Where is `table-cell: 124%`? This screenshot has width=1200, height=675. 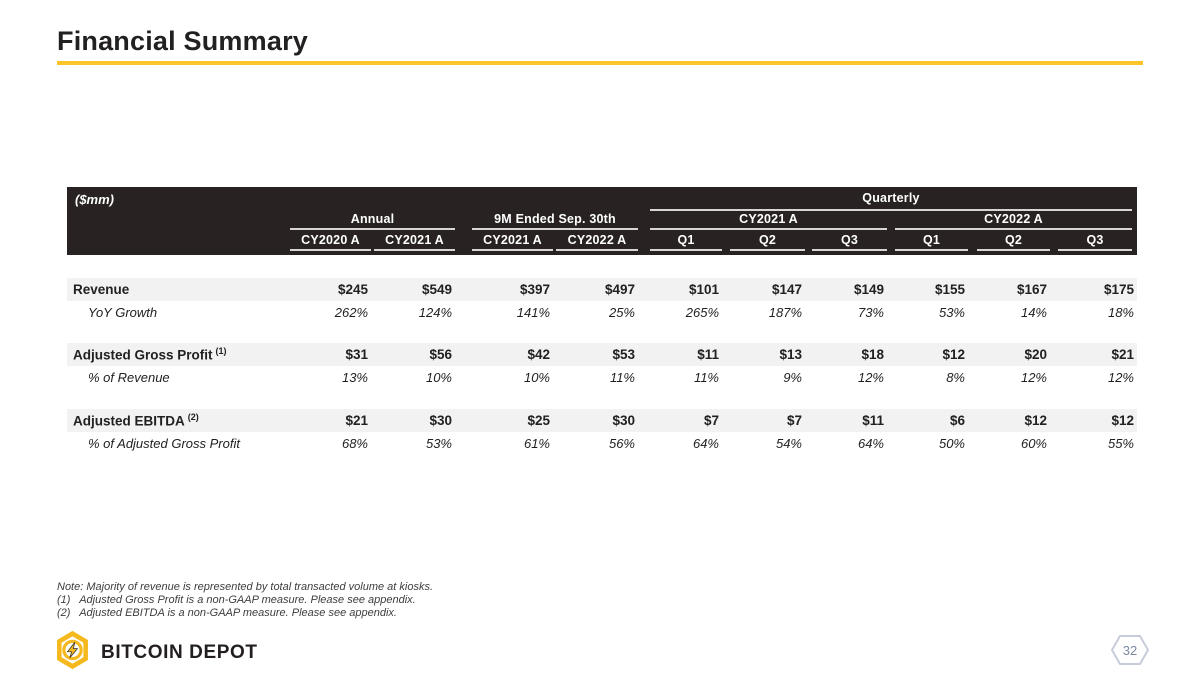
table-cell: 124% is located at coordinates (435, 312).